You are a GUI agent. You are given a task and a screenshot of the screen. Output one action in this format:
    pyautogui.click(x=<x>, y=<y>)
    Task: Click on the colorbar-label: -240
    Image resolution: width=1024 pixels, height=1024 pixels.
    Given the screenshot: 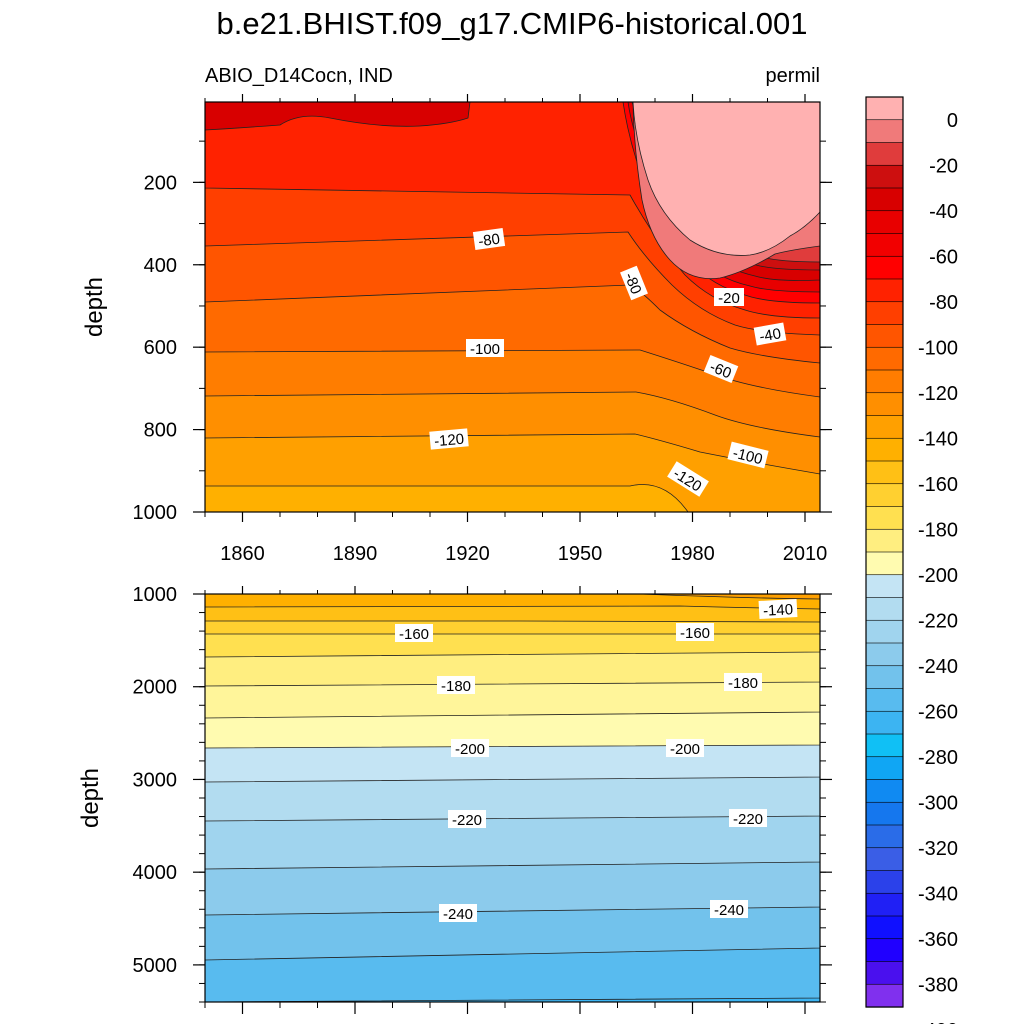 What is the action you would take?
    pyautogui.click(x=938, y=667)
    